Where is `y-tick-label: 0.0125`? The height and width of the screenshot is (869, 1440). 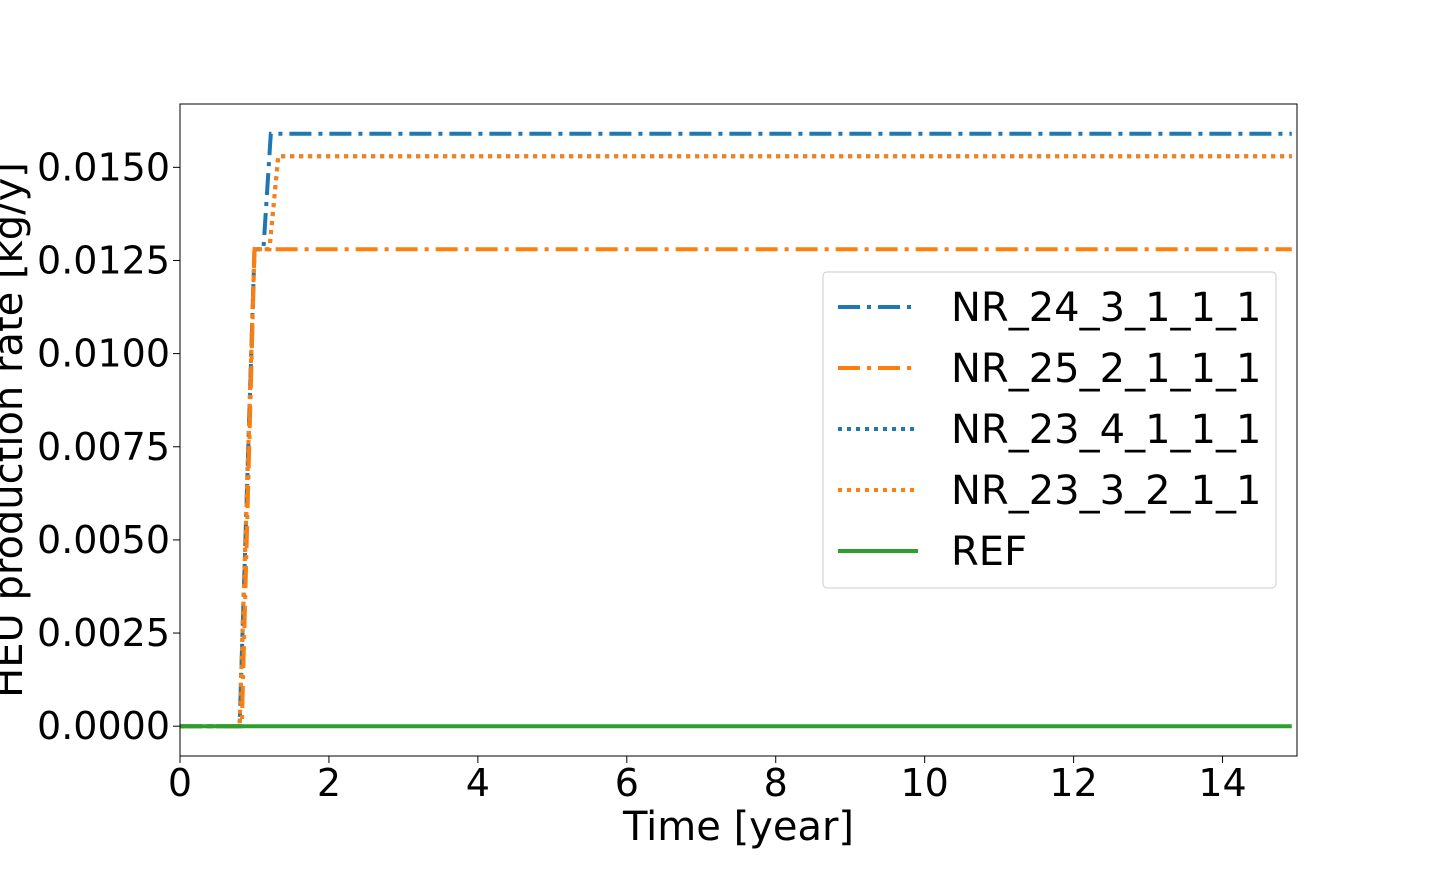 y-tick-label: 0.0125 is located at coordinates (103, 260).